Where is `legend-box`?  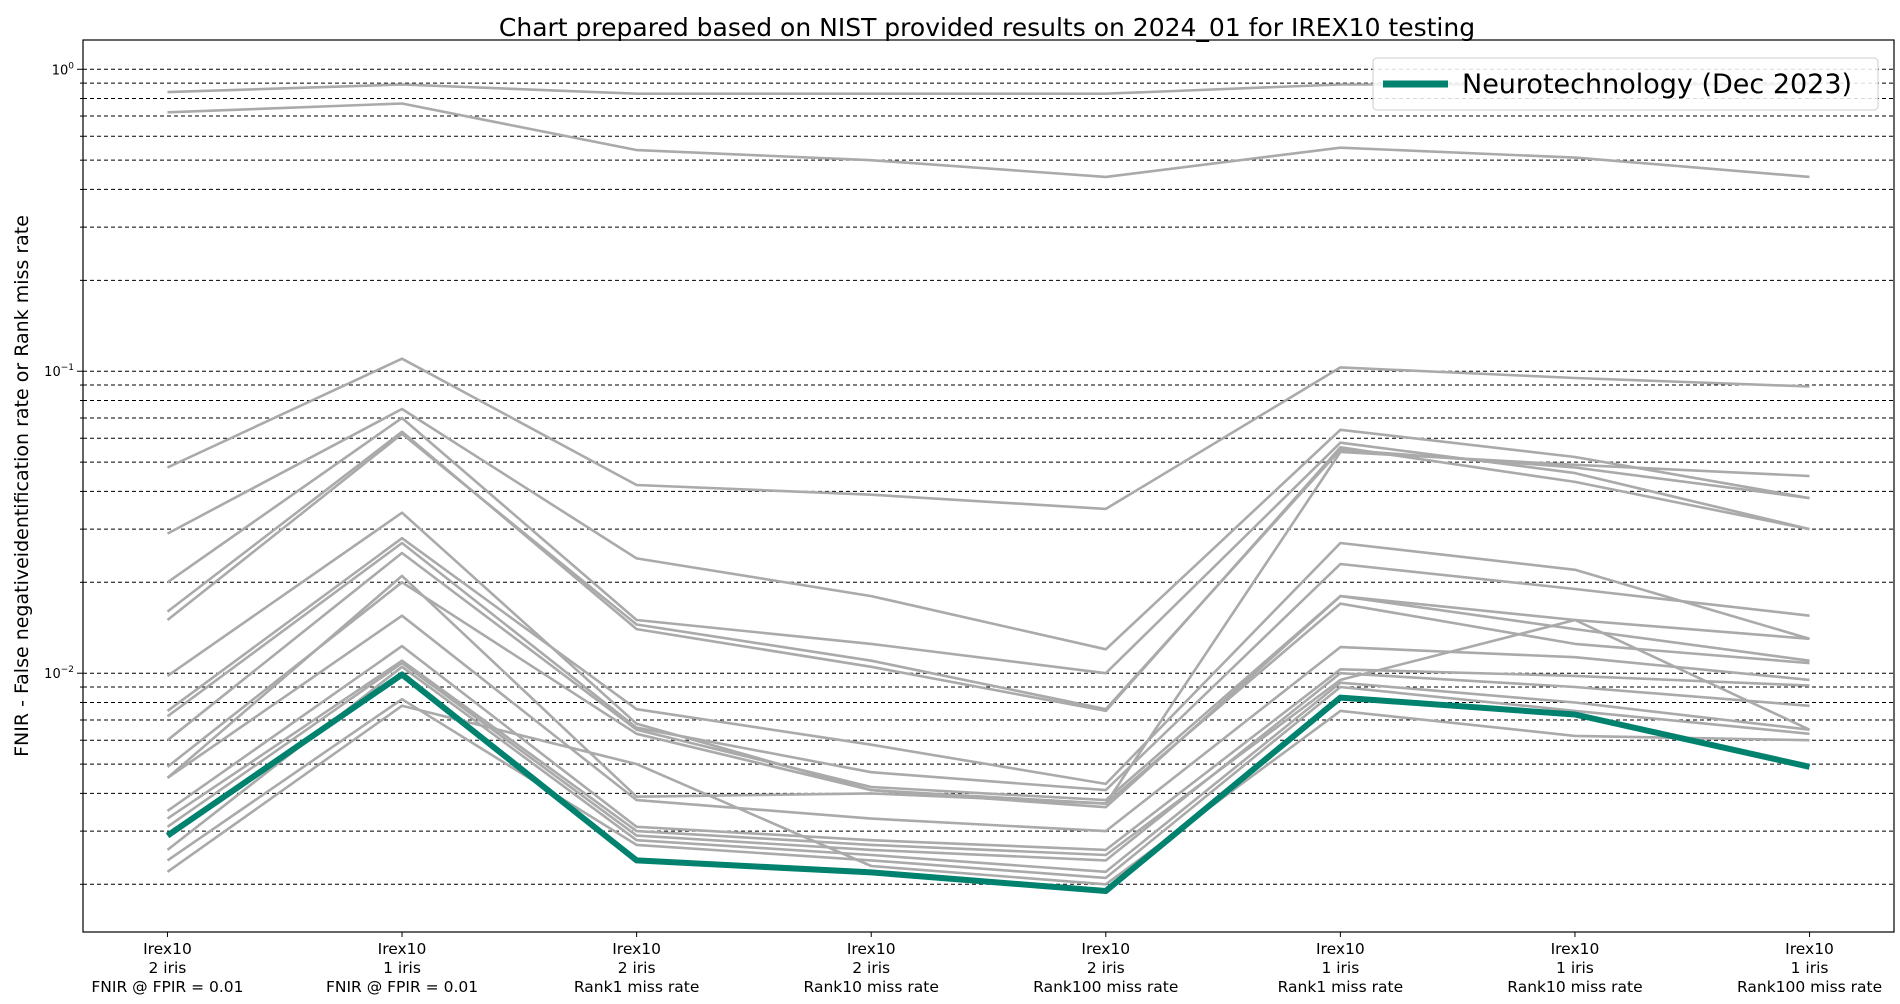 legend-box is located at coordinates (1625, 84).